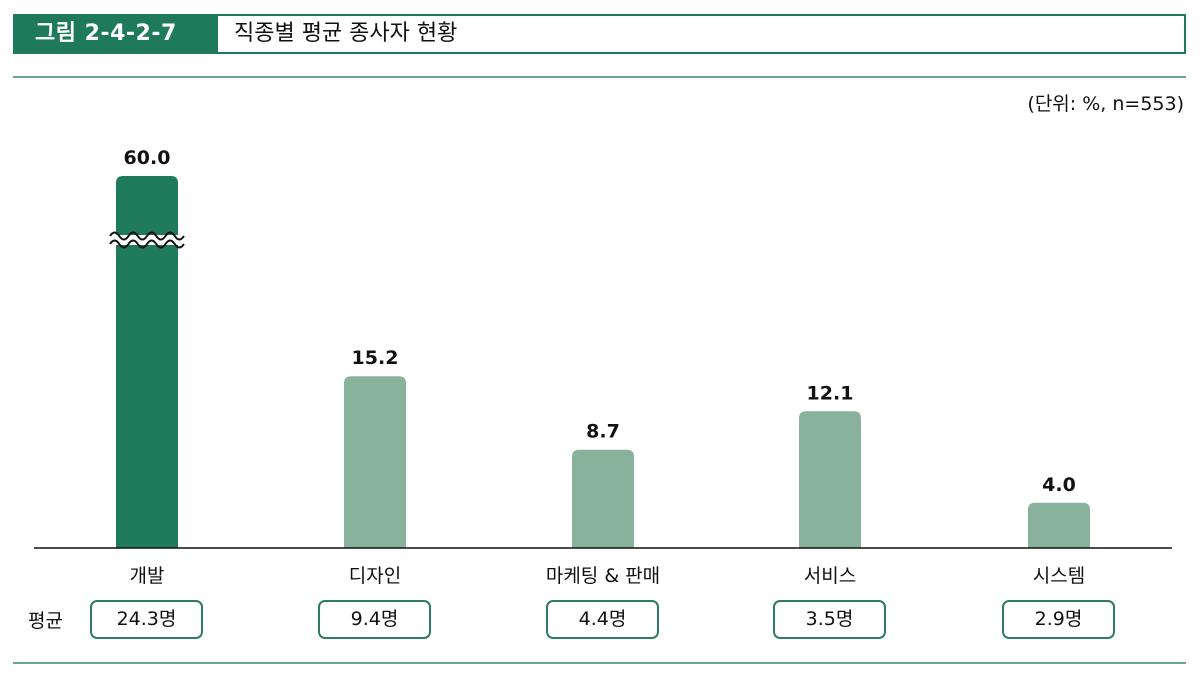 This screenshot has width=1200, height=677. What do you see at coordinates (603, 432) in the screenshot?
I see `bar-value-label: 8.7` at bounding box center [603, 432].